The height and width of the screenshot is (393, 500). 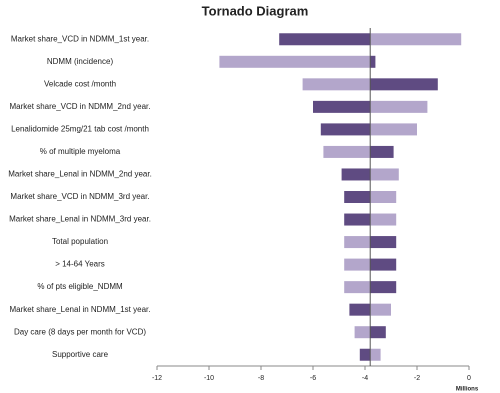 What do you see at coordinates (157, 378) in the screenshot?
I see `x-tick-label: -12` at bounding box center [157, 378].